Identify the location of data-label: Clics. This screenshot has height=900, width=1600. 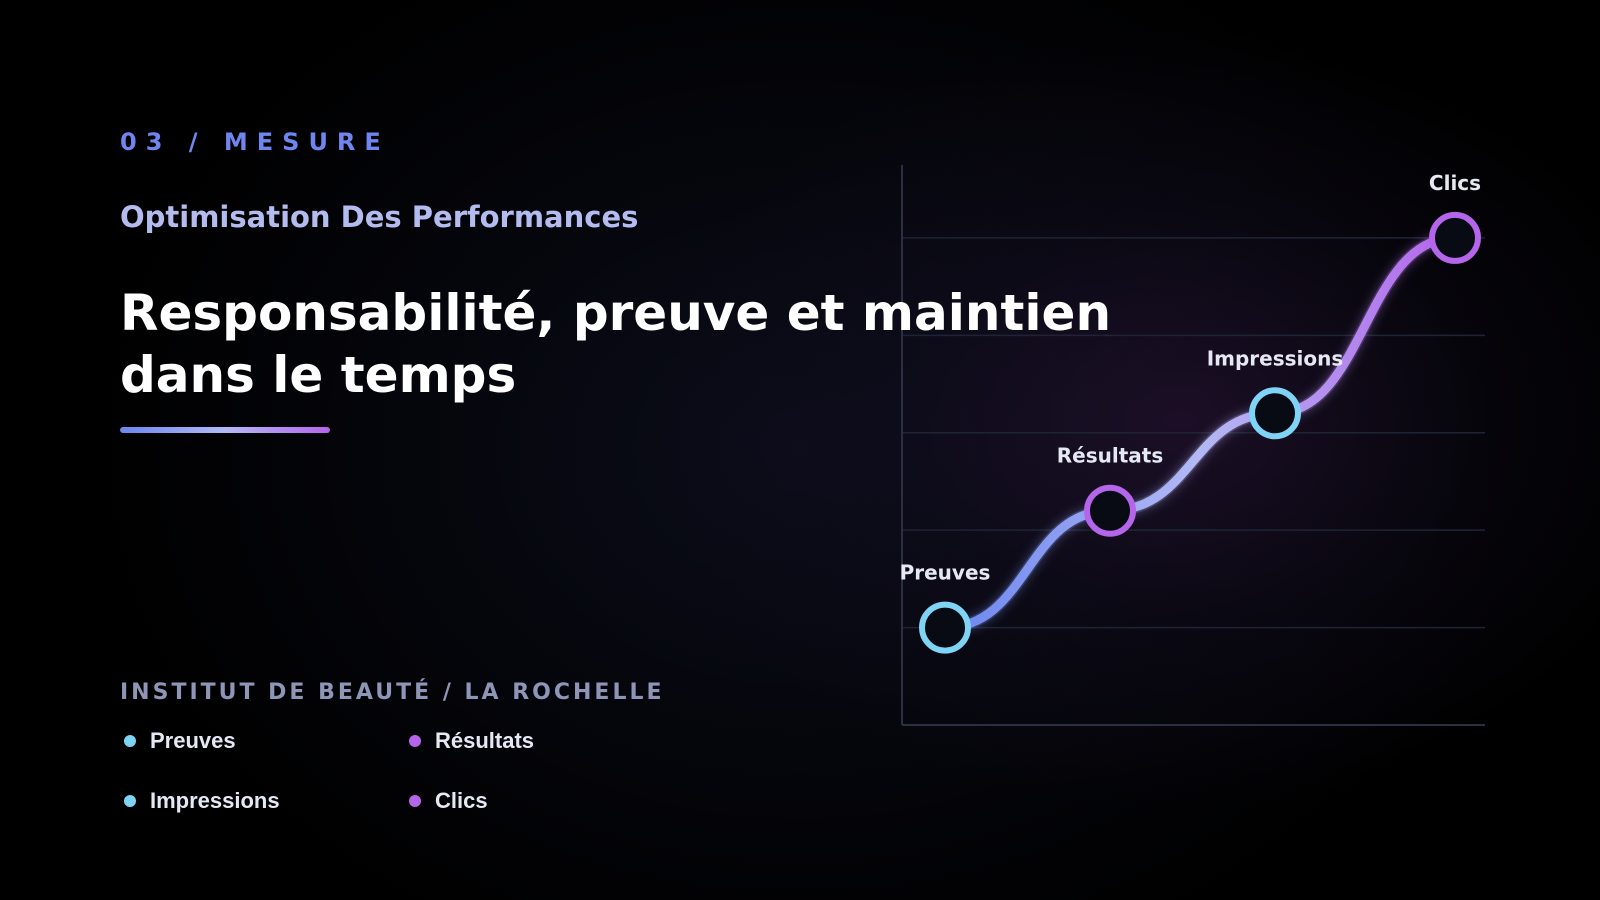
(1455, 183).